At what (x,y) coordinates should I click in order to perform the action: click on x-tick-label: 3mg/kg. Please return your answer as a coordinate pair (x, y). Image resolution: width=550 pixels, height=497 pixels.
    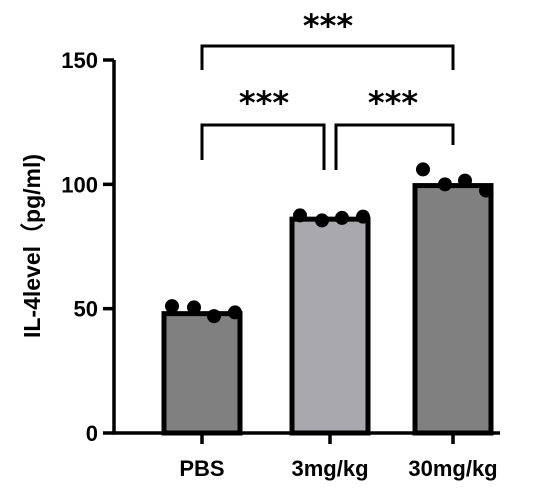
    Looking at the image, I should click on (329, 468).